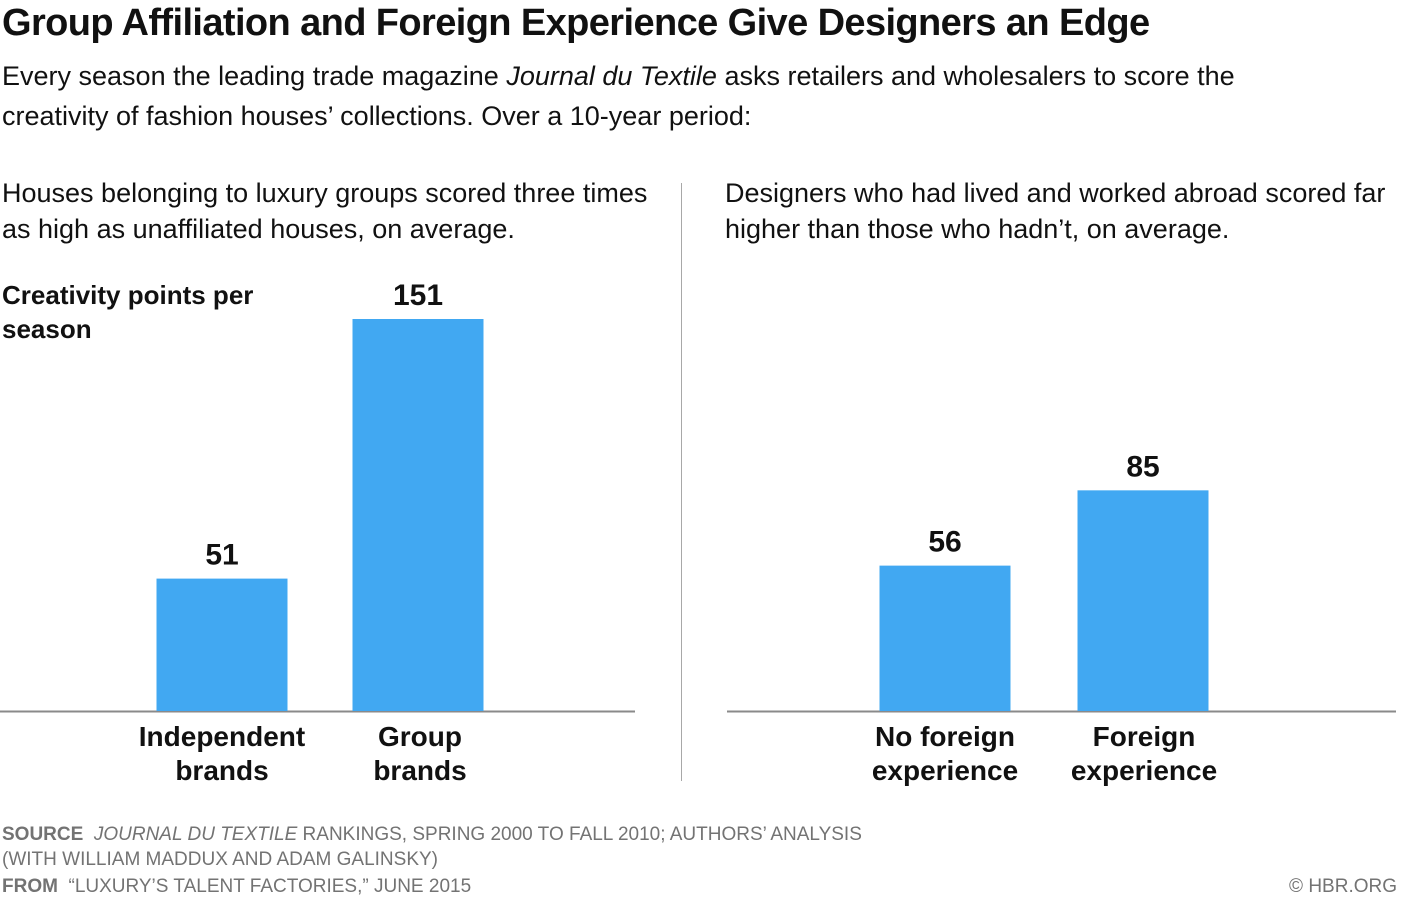 The height and width of the screenshot is (902, 1405). What do you see at coordinates (222, 736) in the screenshot?
I see `category-label-line: Independent` at bounding box center [222, 736].